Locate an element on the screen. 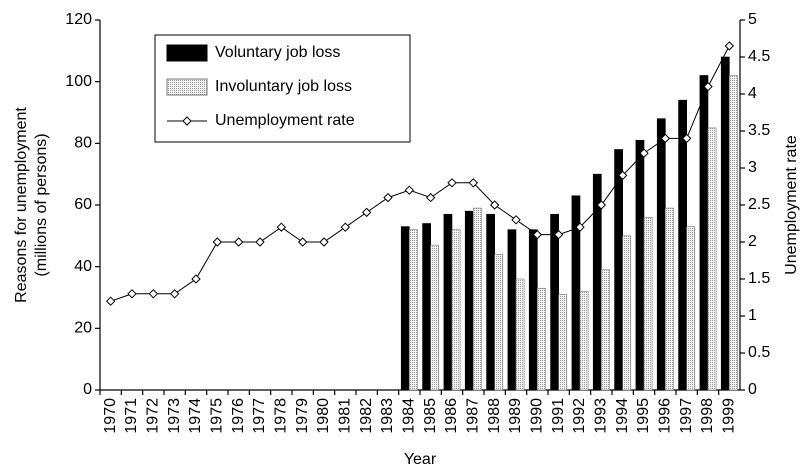 The width and height of the screenshot is (803, 469). y2-tick-label: 4 is located at coordinates (752, 93).